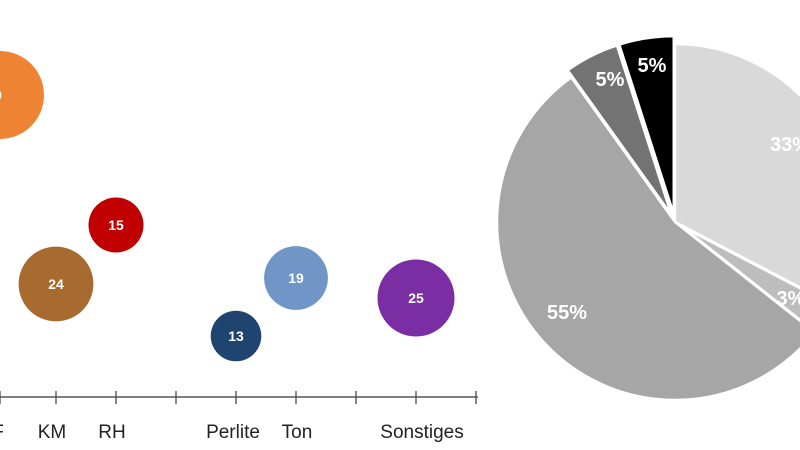 The width and height of the screenshot is (800, 450). What do you see at coordinates (297, 432) in the screenshot?
I see `x-tick-label: Ton` at bounding box center [297, 432].